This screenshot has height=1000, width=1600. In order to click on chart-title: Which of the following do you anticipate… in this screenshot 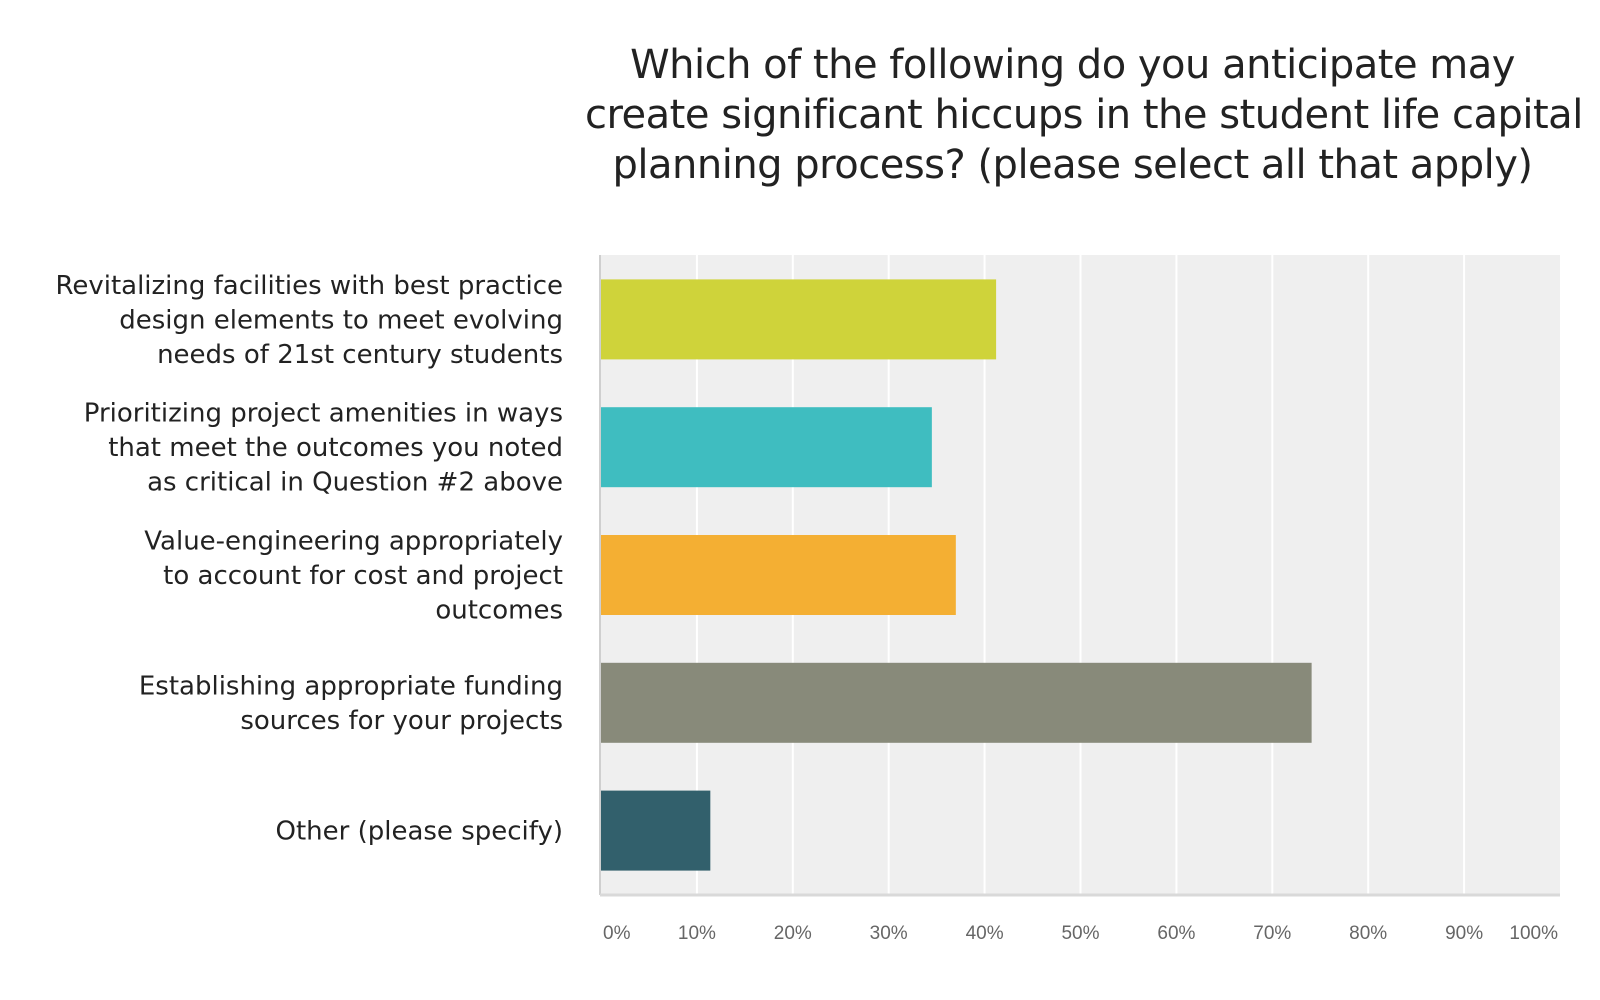, I will do `click(1084, 115)`.